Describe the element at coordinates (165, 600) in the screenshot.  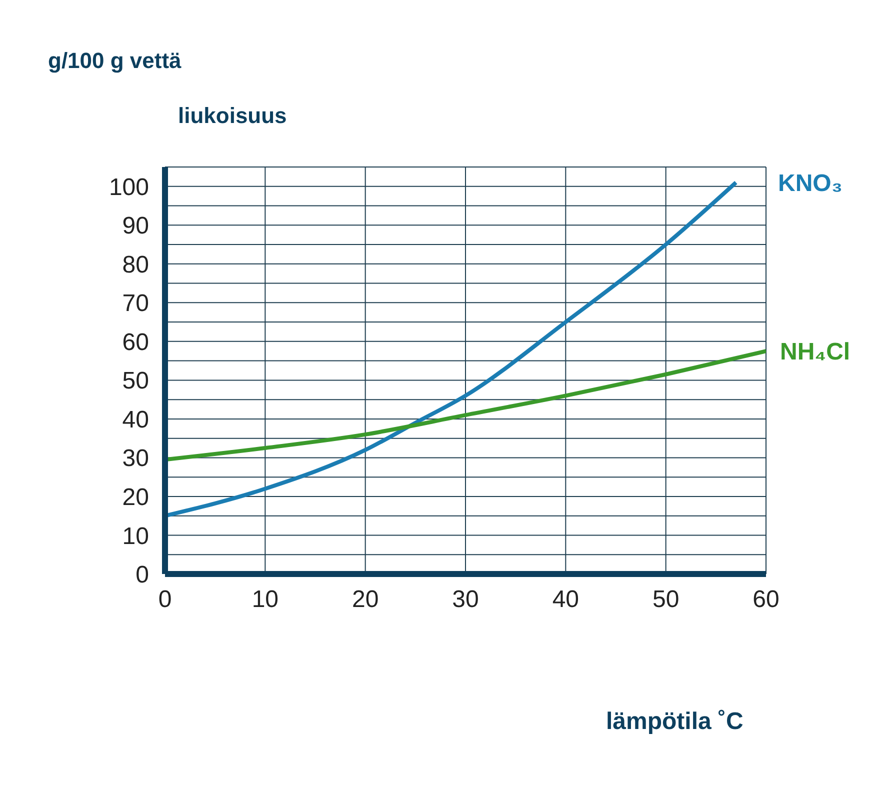
I see `x-tick-label: 0` at that location.